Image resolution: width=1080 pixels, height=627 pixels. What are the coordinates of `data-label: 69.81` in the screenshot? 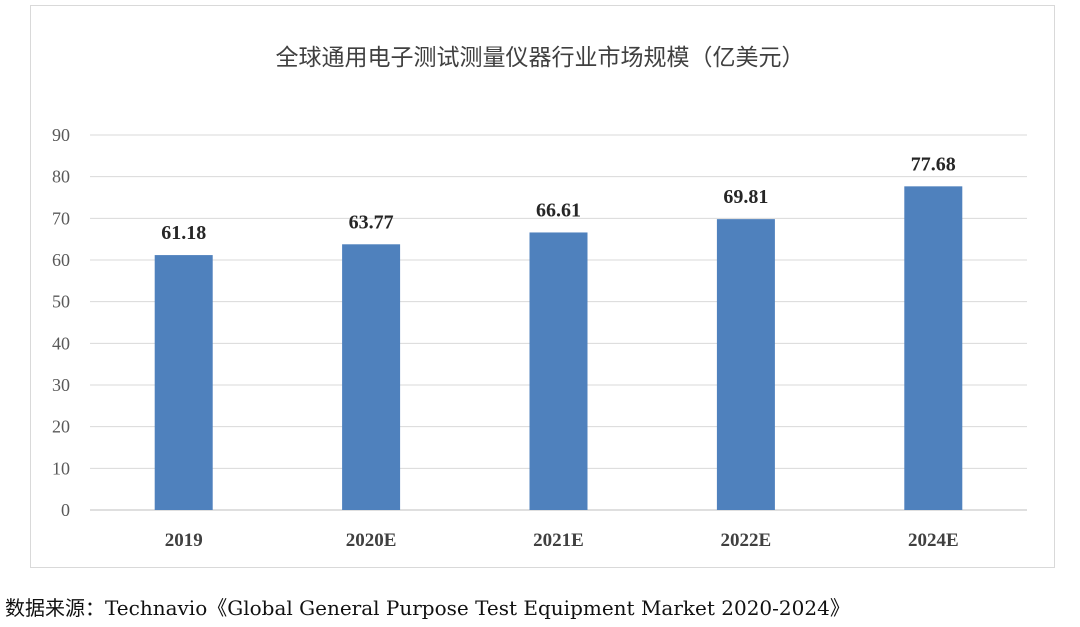 It's located at (745, 197).